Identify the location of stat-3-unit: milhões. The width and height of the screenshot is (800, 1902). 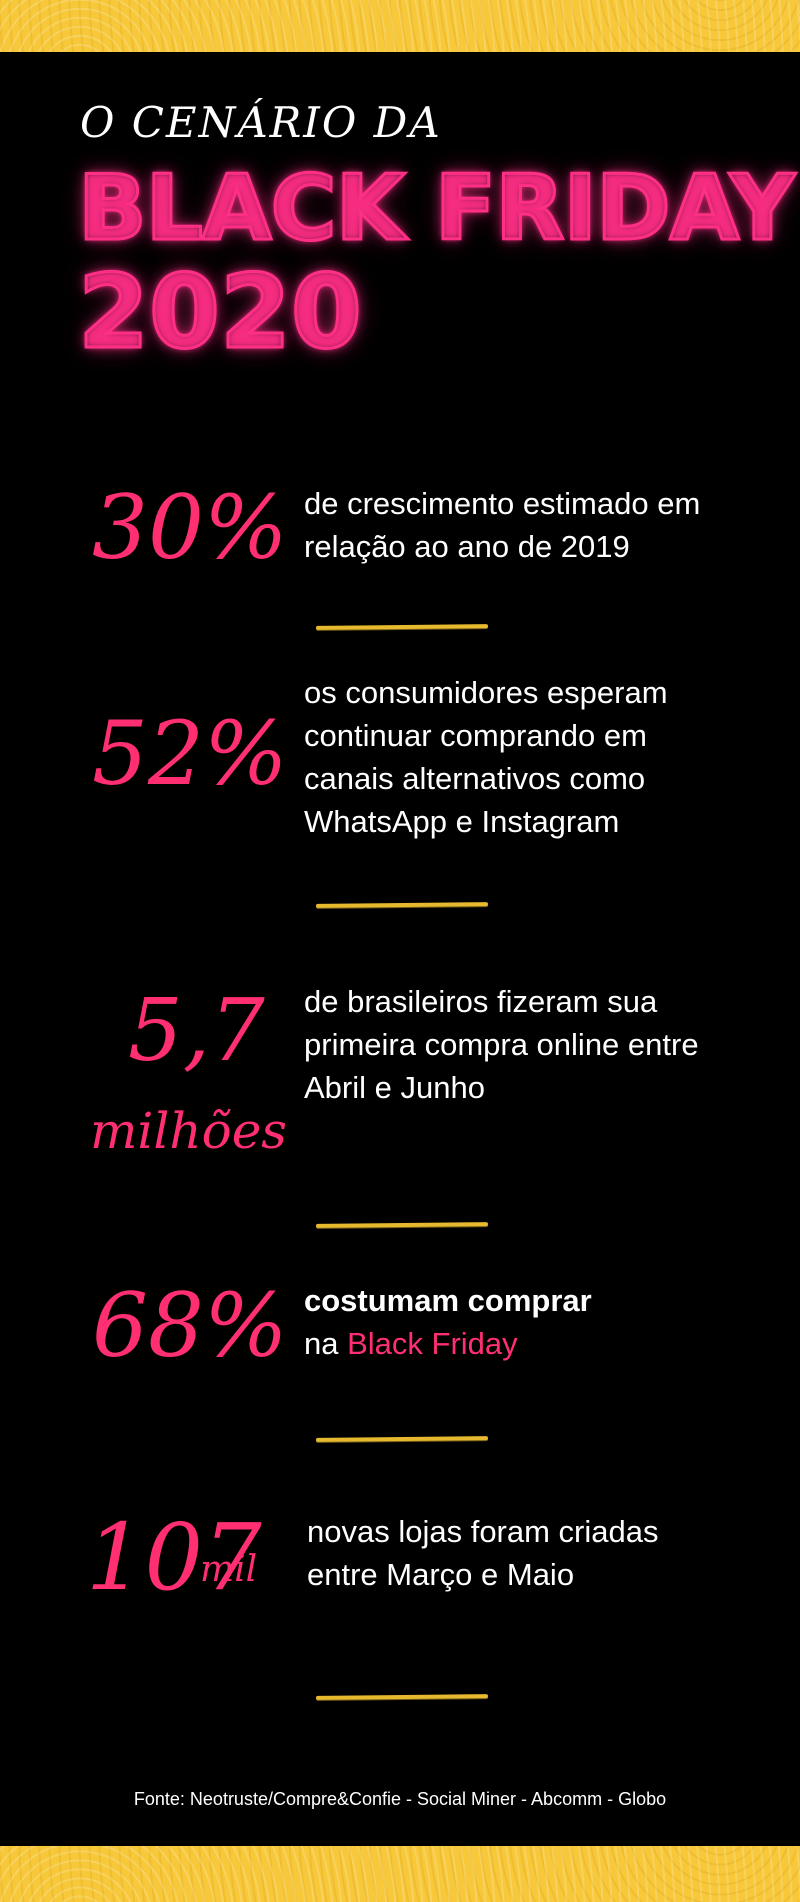
(188, 1131).